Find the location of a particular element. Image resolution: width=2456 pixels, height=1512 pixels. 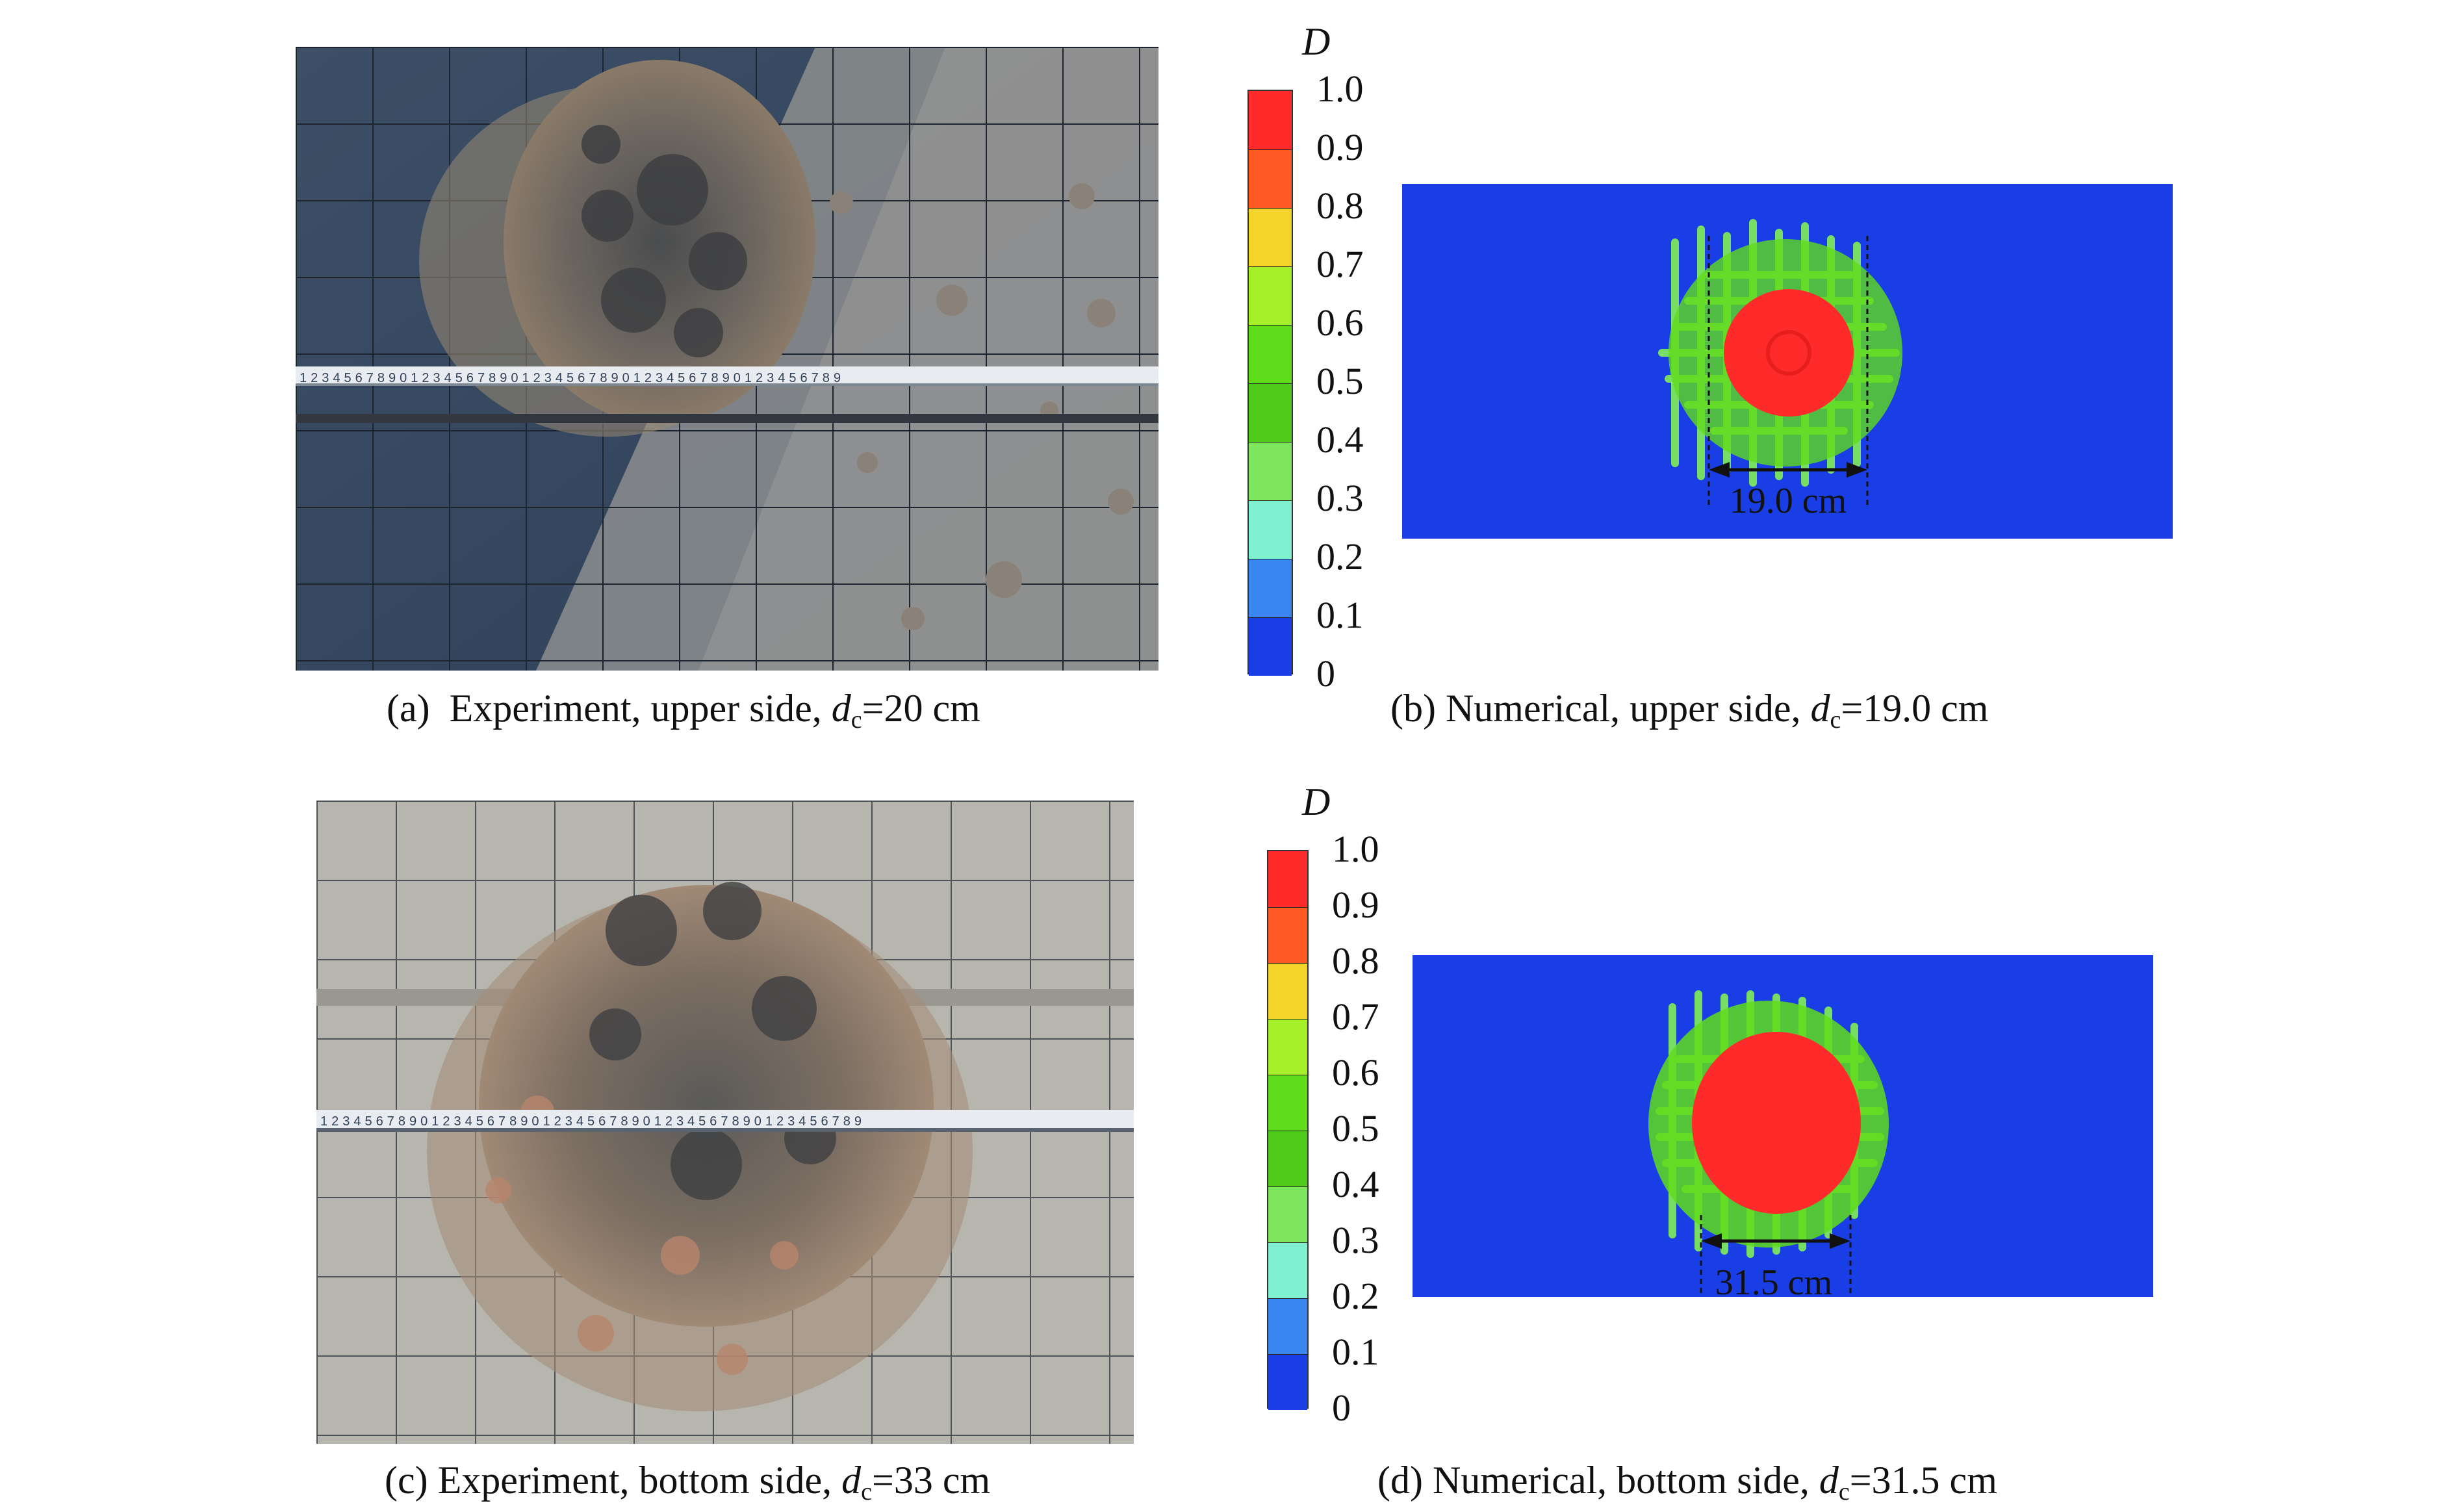

caption-b: (b) Numerical, upper side, dc=19.0 cm is located at coordinates (1689, 710).